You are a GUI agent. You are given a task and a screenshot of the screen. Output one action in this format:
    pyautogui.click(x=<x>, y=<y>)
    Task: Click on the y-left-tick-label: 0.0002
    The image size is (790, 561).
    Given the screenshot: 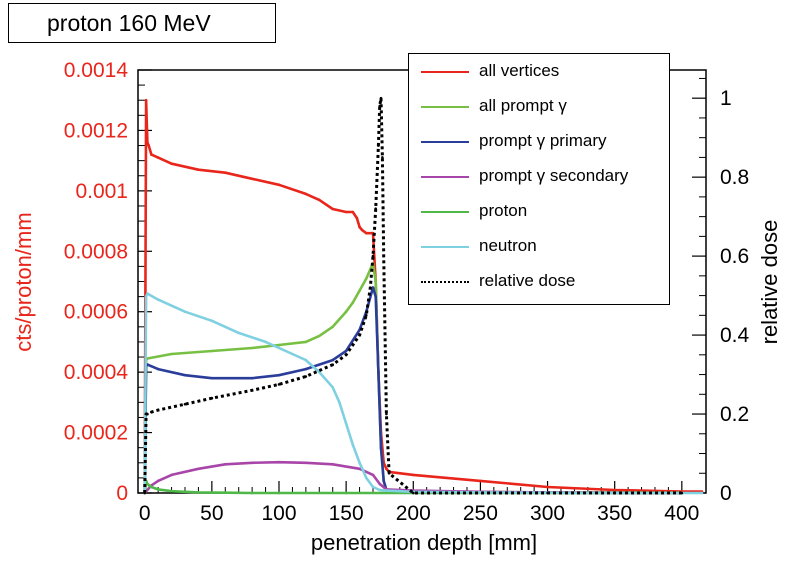 What is the action you would take?
    pyautogui.click(x=96, y=433)
    